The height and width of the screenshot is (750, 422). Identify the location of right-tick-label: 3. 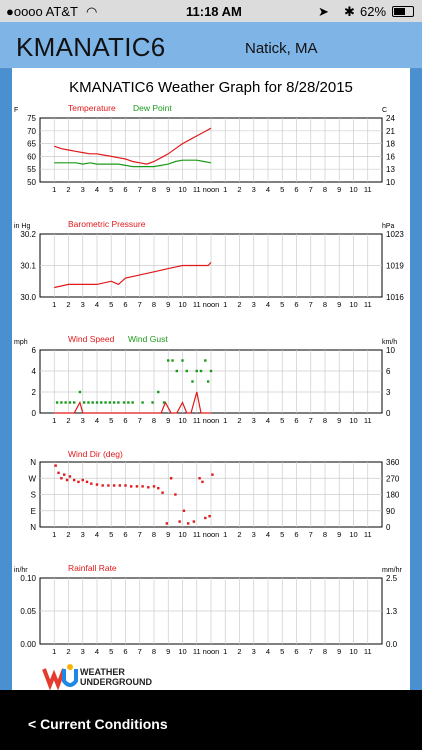
(388, 392).